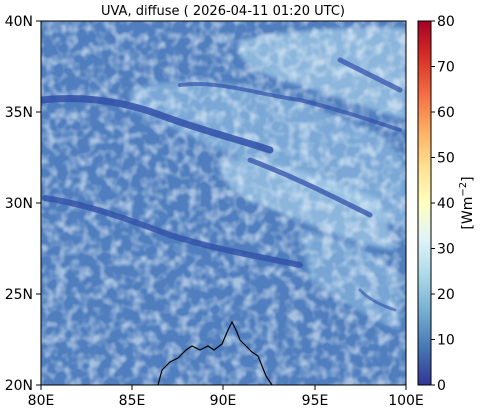 The width and height of the screenshot is (480, 412). I want to click on y-axis: 40N 35N 30N 25N 20N, so click(23, 204).